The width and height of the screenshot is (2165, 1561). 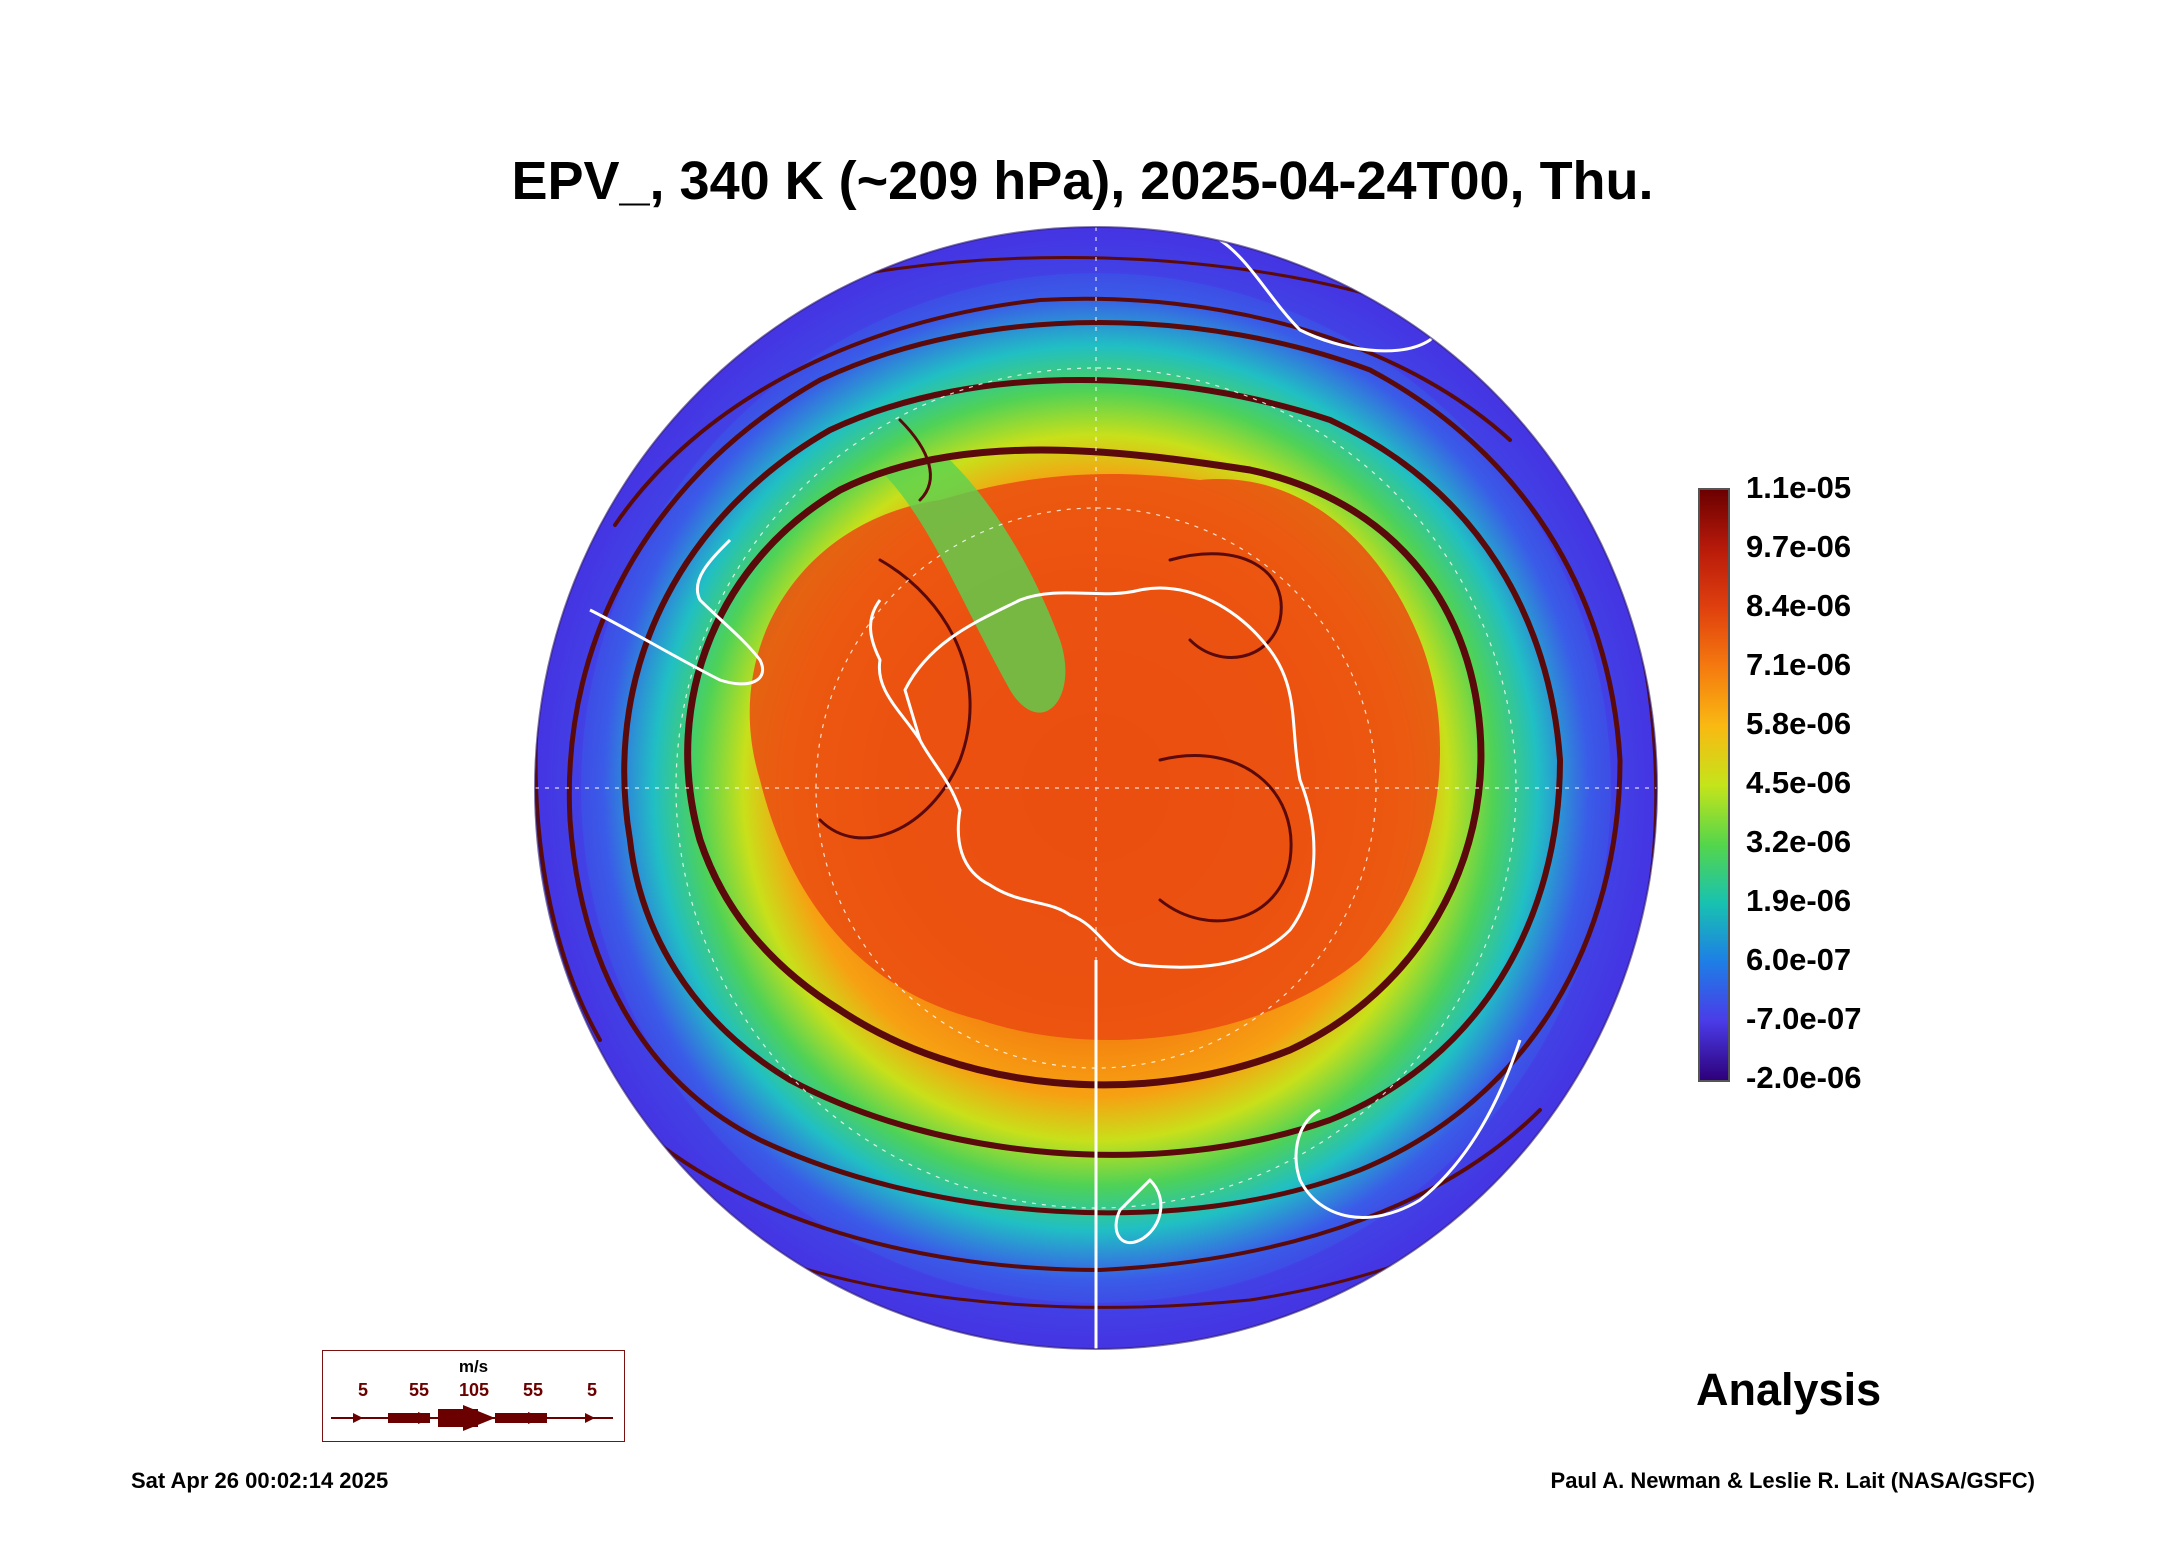 I want to click on colorbar-tick-label: -7.0e-07, so click(x=1804, y=1018).